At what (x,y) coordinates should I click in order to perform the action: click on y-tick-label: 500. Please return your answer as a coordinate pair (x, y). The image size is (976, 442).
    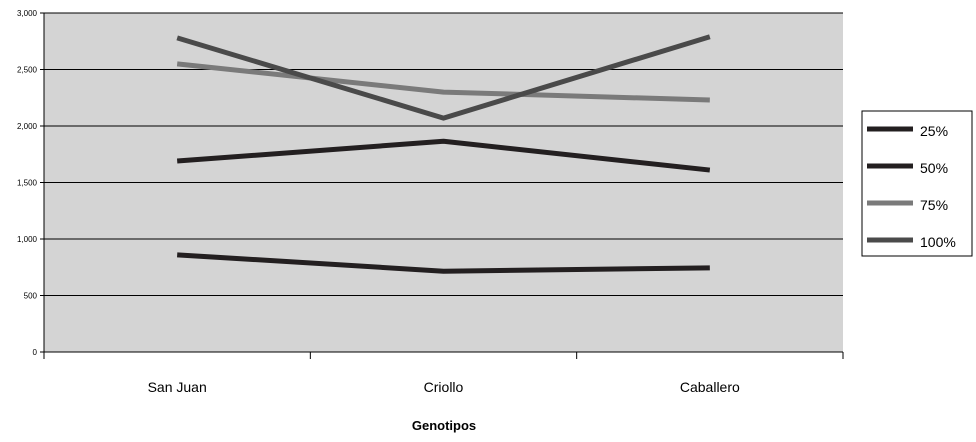
    Looking at the image, I should click on (31, 296).